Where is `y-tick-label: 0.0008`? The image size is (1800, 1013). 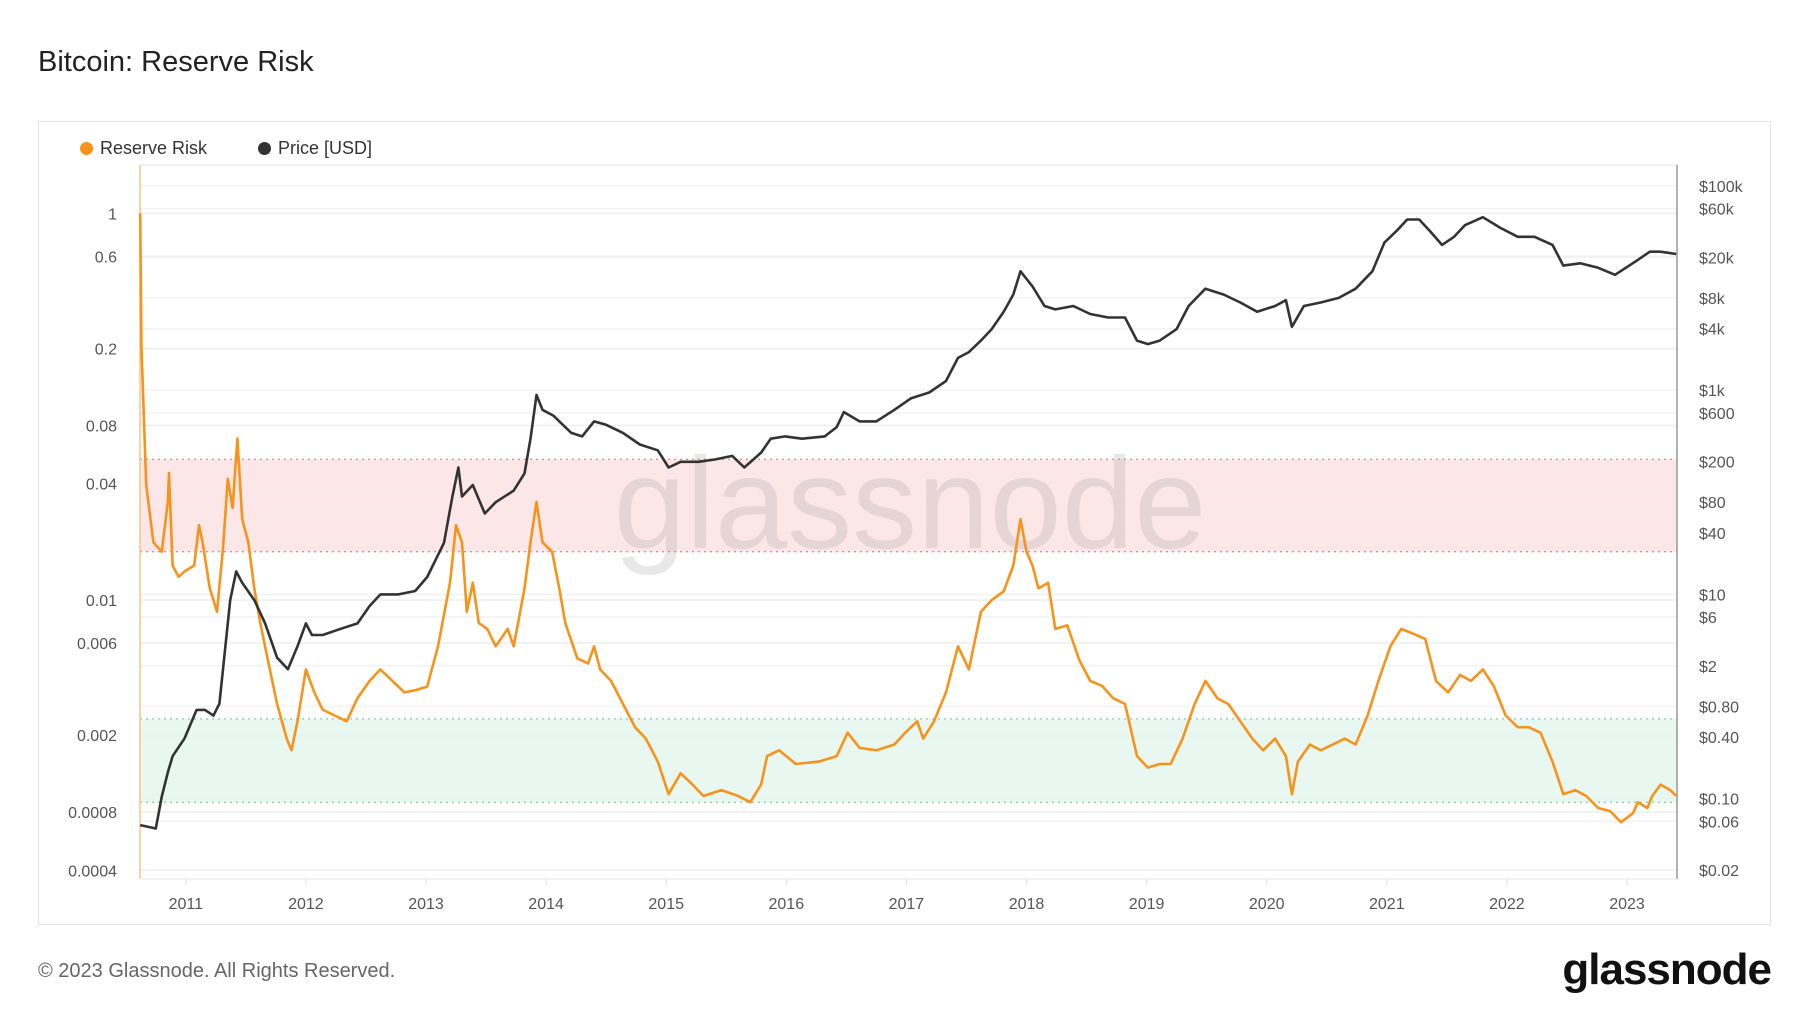
y-tick-label: 0.0008 is located at coordinates (92, 813).